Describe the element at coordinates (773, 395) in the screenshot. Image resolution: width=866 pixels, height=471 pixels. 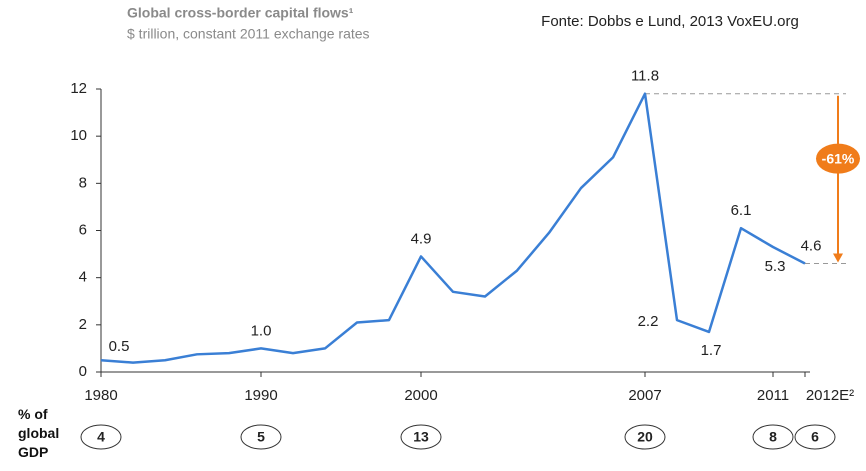
I see `x-tick-label: 2011` at that location.